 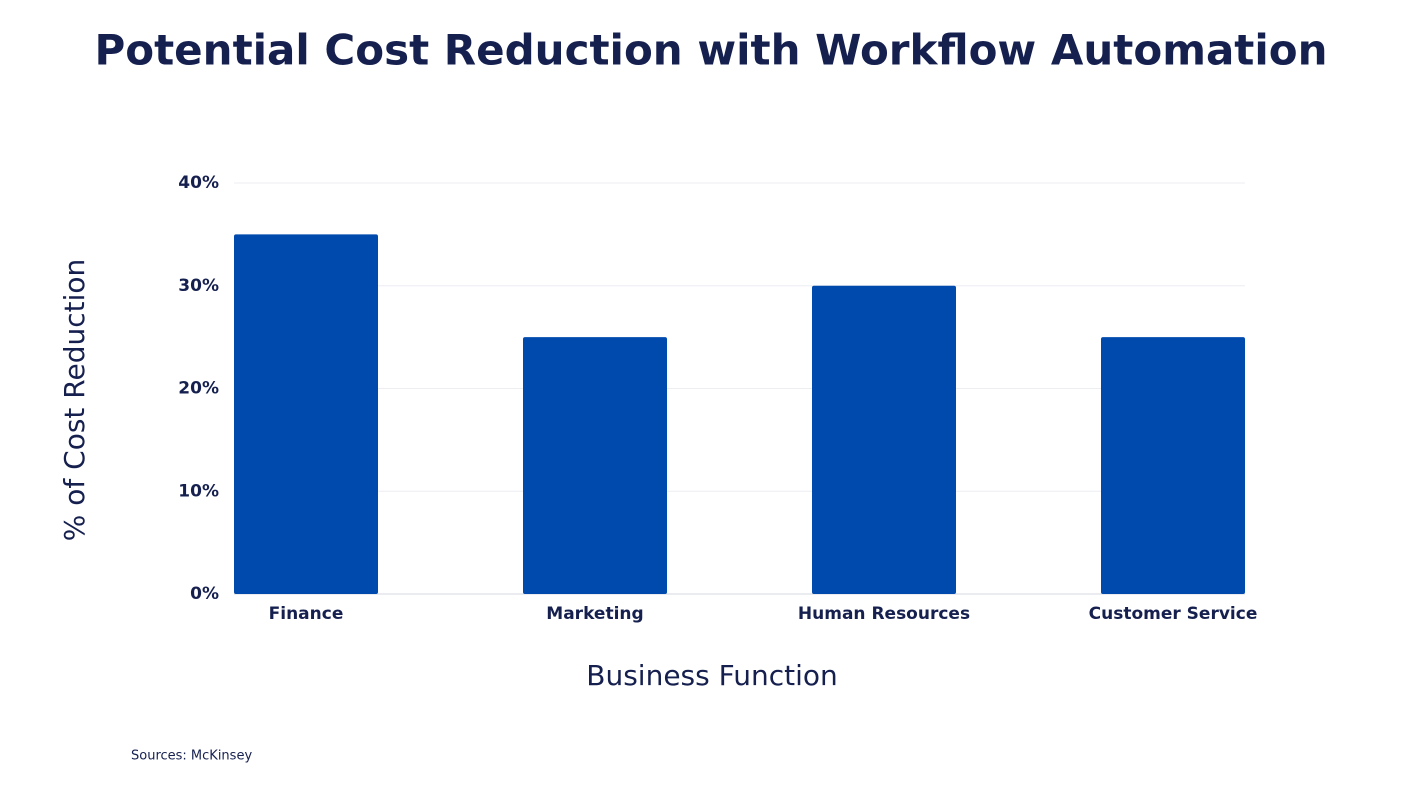 What do you see at coordinates (1173, 614) in the screenshot?
I see `x-tick-label: Customer Service` at bounding box center [1173, 614].